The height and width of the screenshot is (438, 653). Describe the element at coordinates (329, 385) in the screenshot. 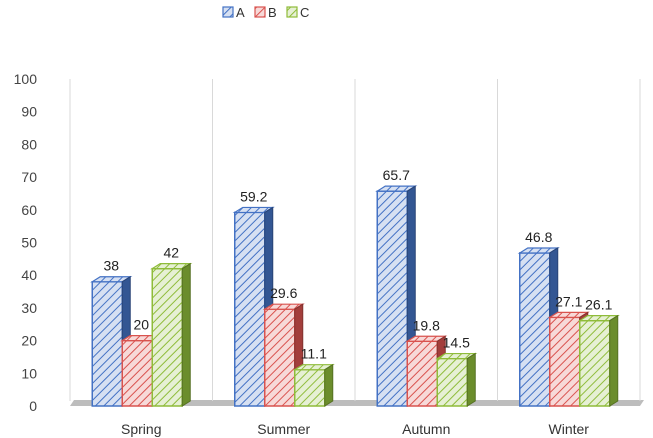

I see `bar-side-C-summer` at that location.